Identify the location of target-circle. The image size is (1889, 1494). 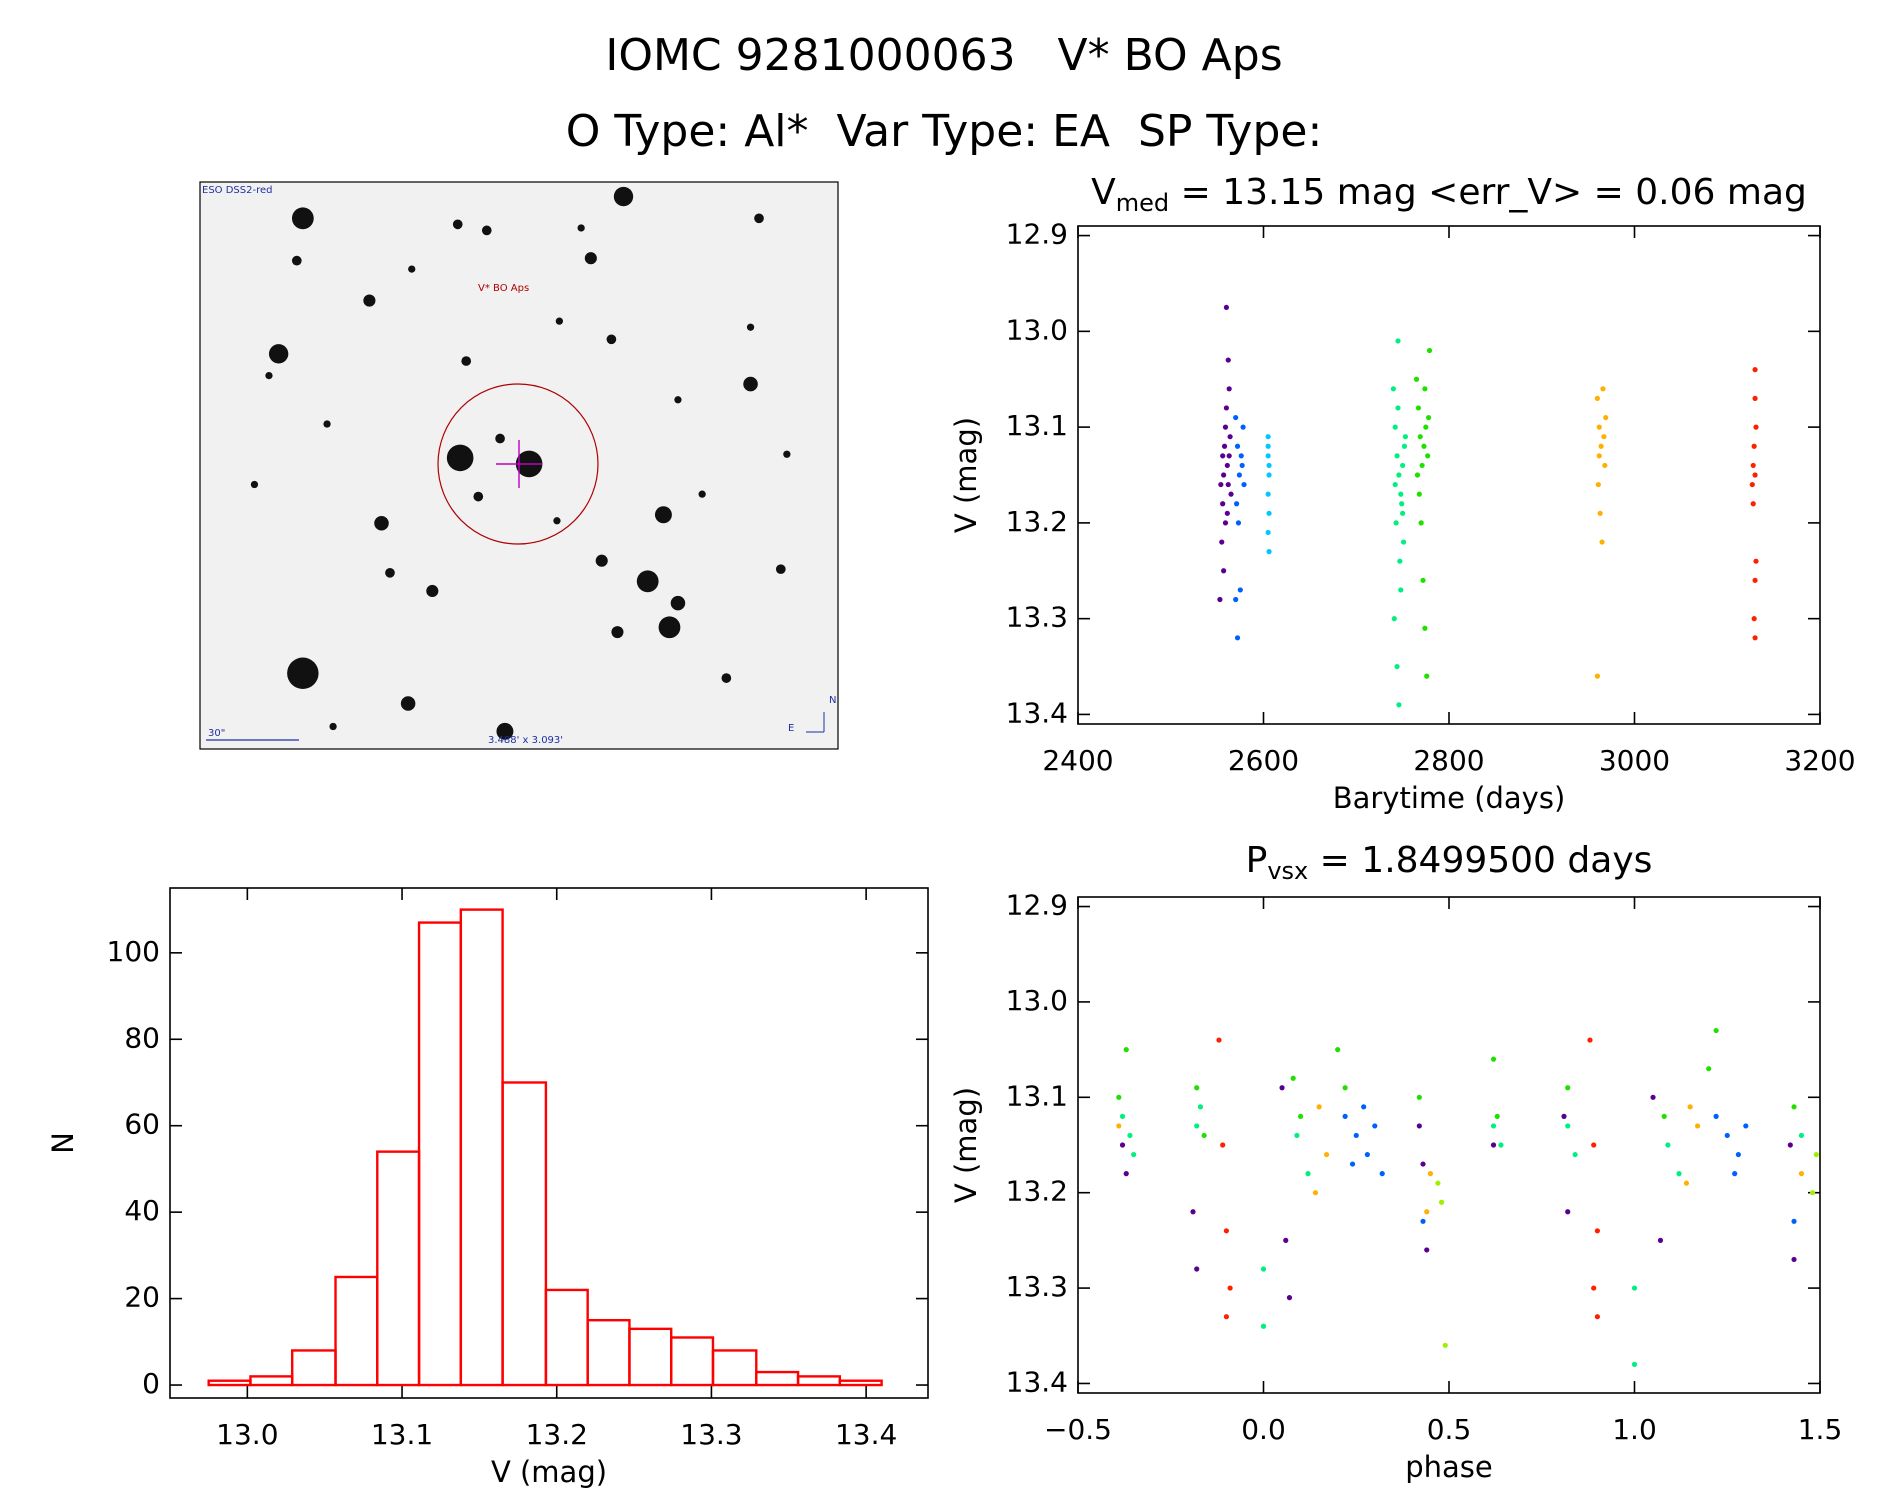
(518, 464).